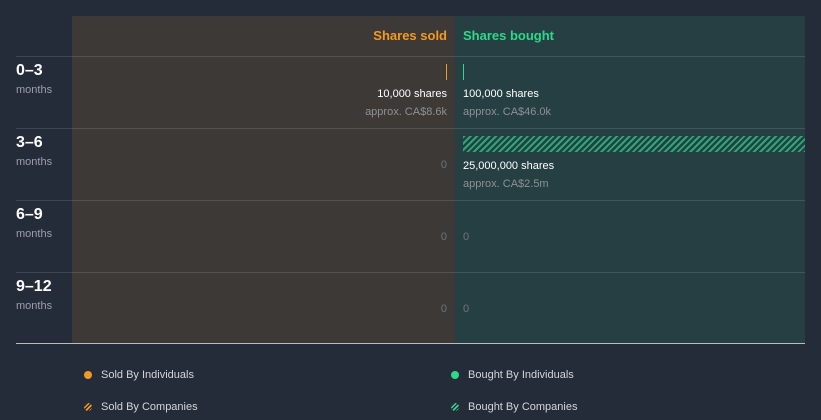  What do you see at coordinates (509, 166) in the screenshot?
I see `bought-shares: 25,000,000 shares` at bounding box center [509, 166].